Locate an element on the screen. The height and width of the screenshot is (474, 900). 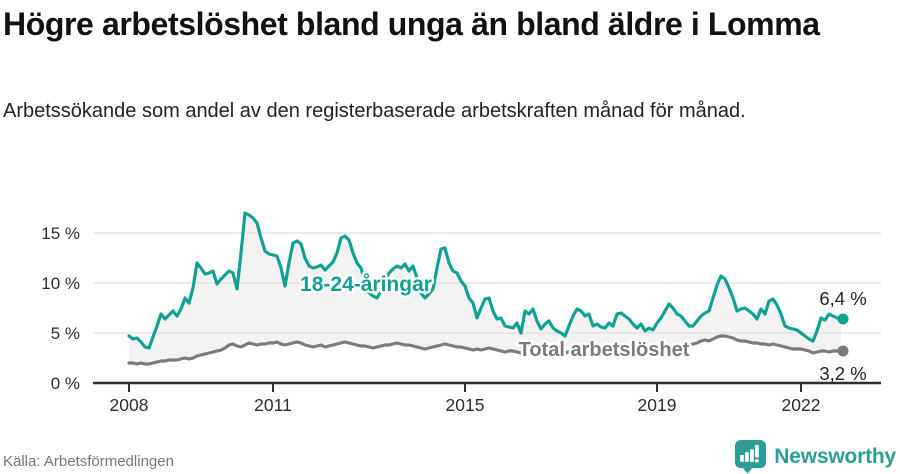
y-tick-label: 5 % is located at coordinates (65, 333).